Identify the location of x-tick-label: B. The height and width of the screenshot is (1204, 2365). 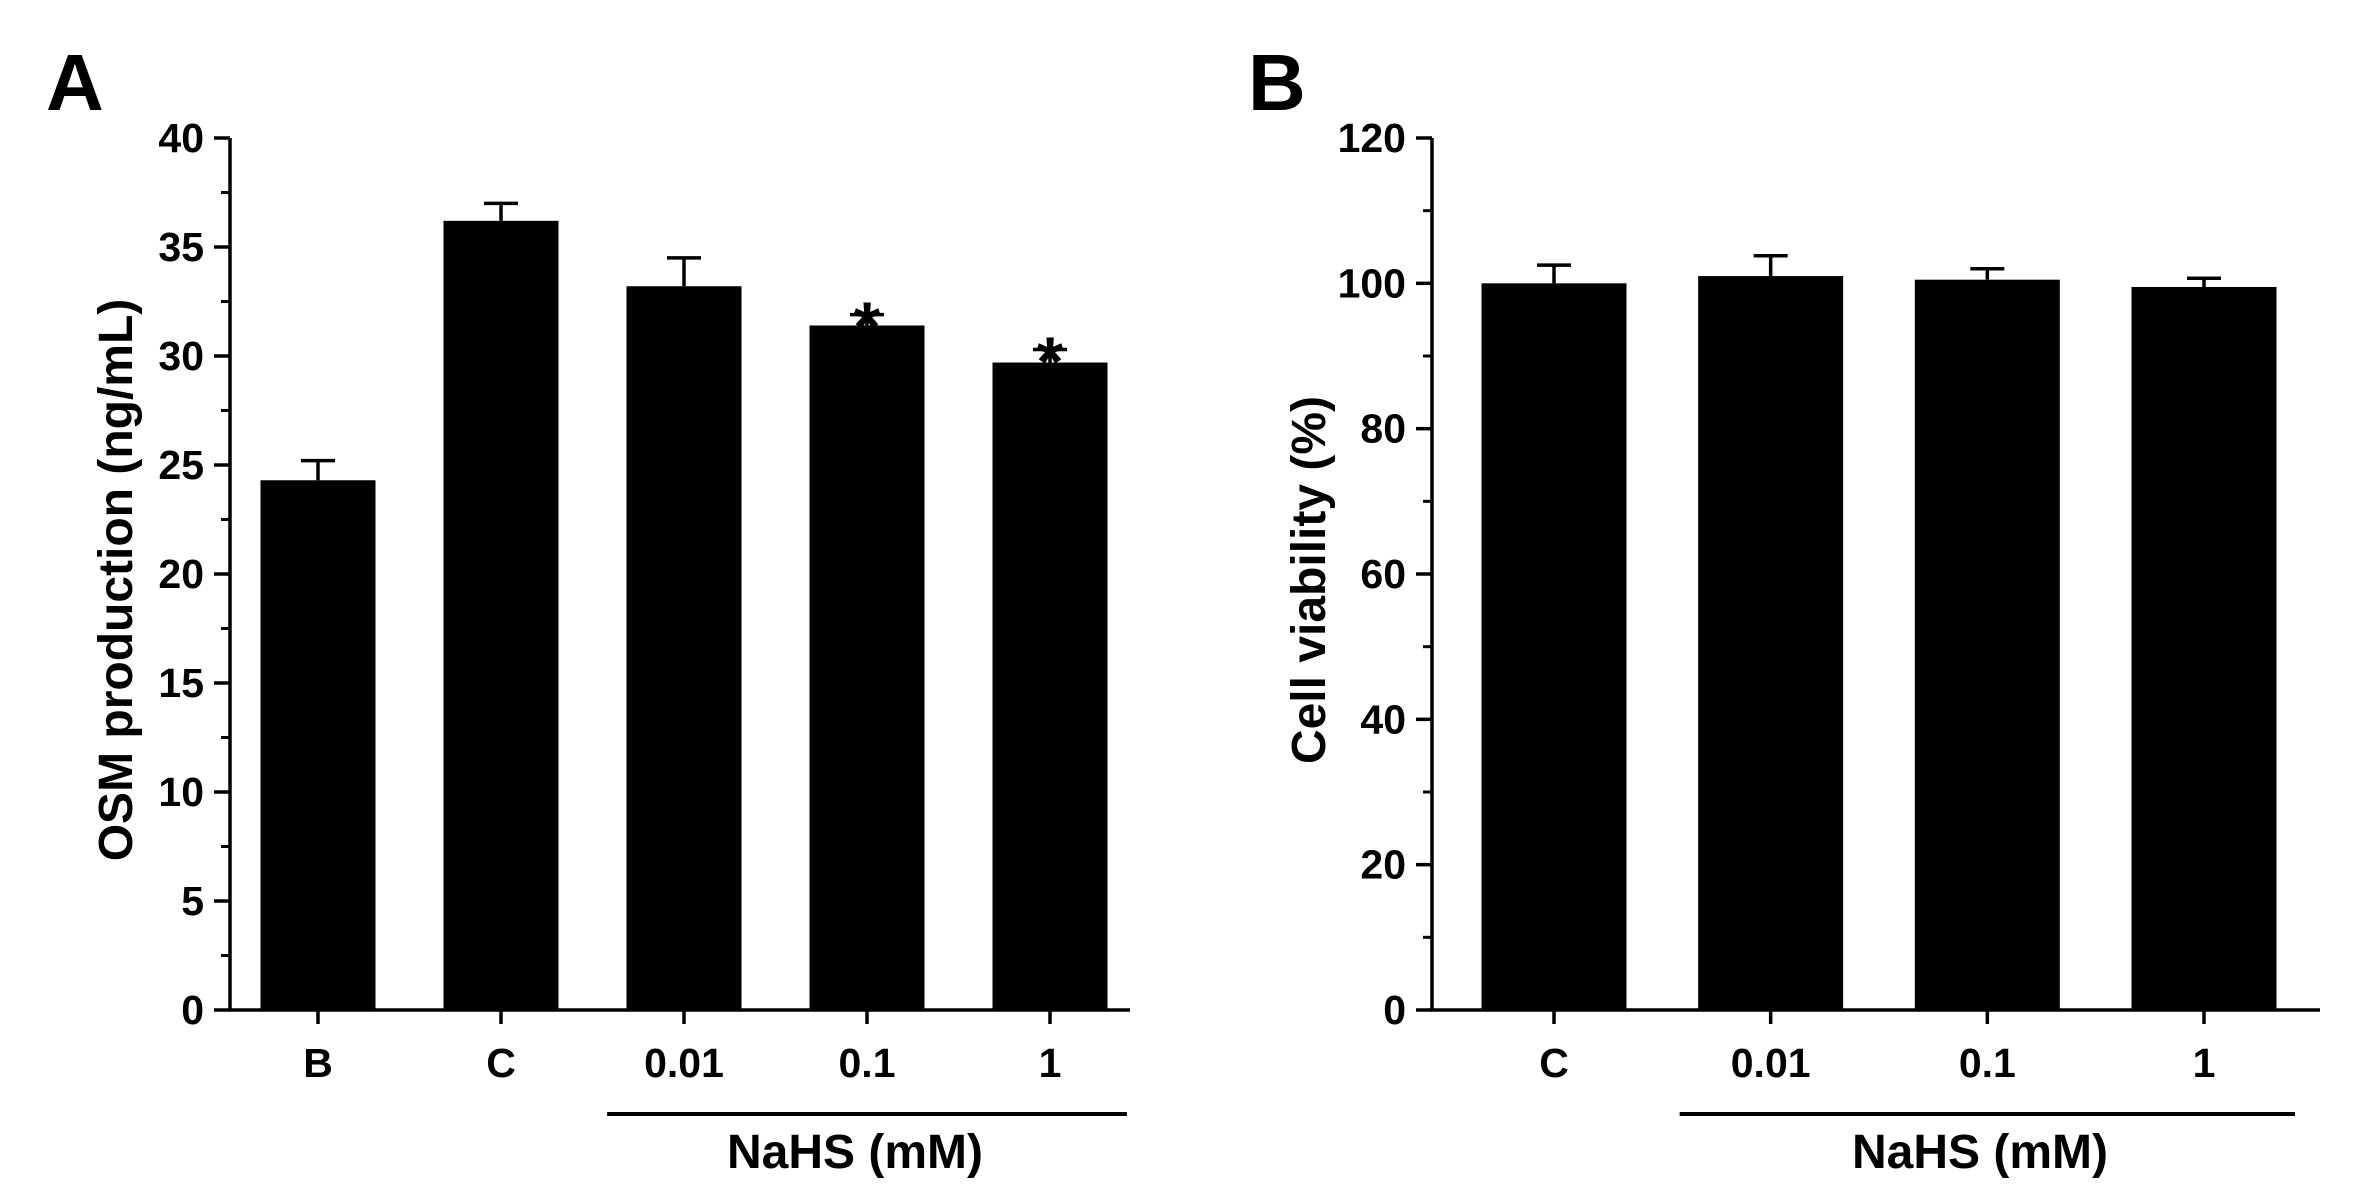
(318, 1063).